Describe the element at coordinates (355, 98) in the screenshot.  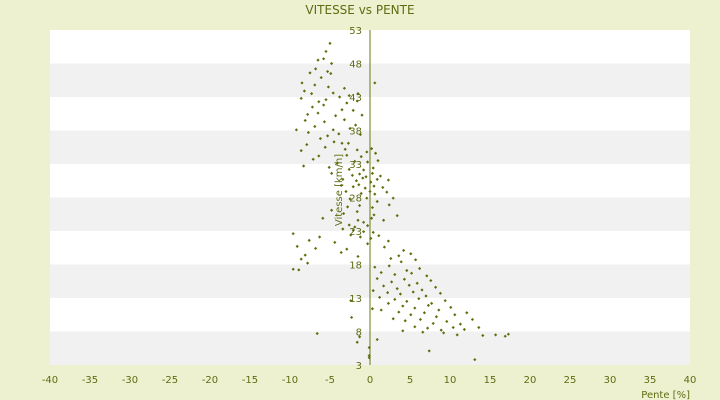
I see `y-tick-label: 43` at that location.